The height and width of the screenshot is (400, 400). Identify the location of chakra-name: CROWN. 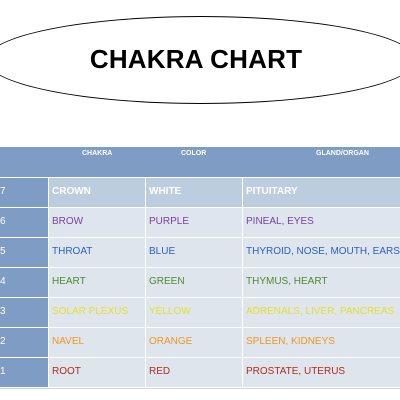
(71, 191).